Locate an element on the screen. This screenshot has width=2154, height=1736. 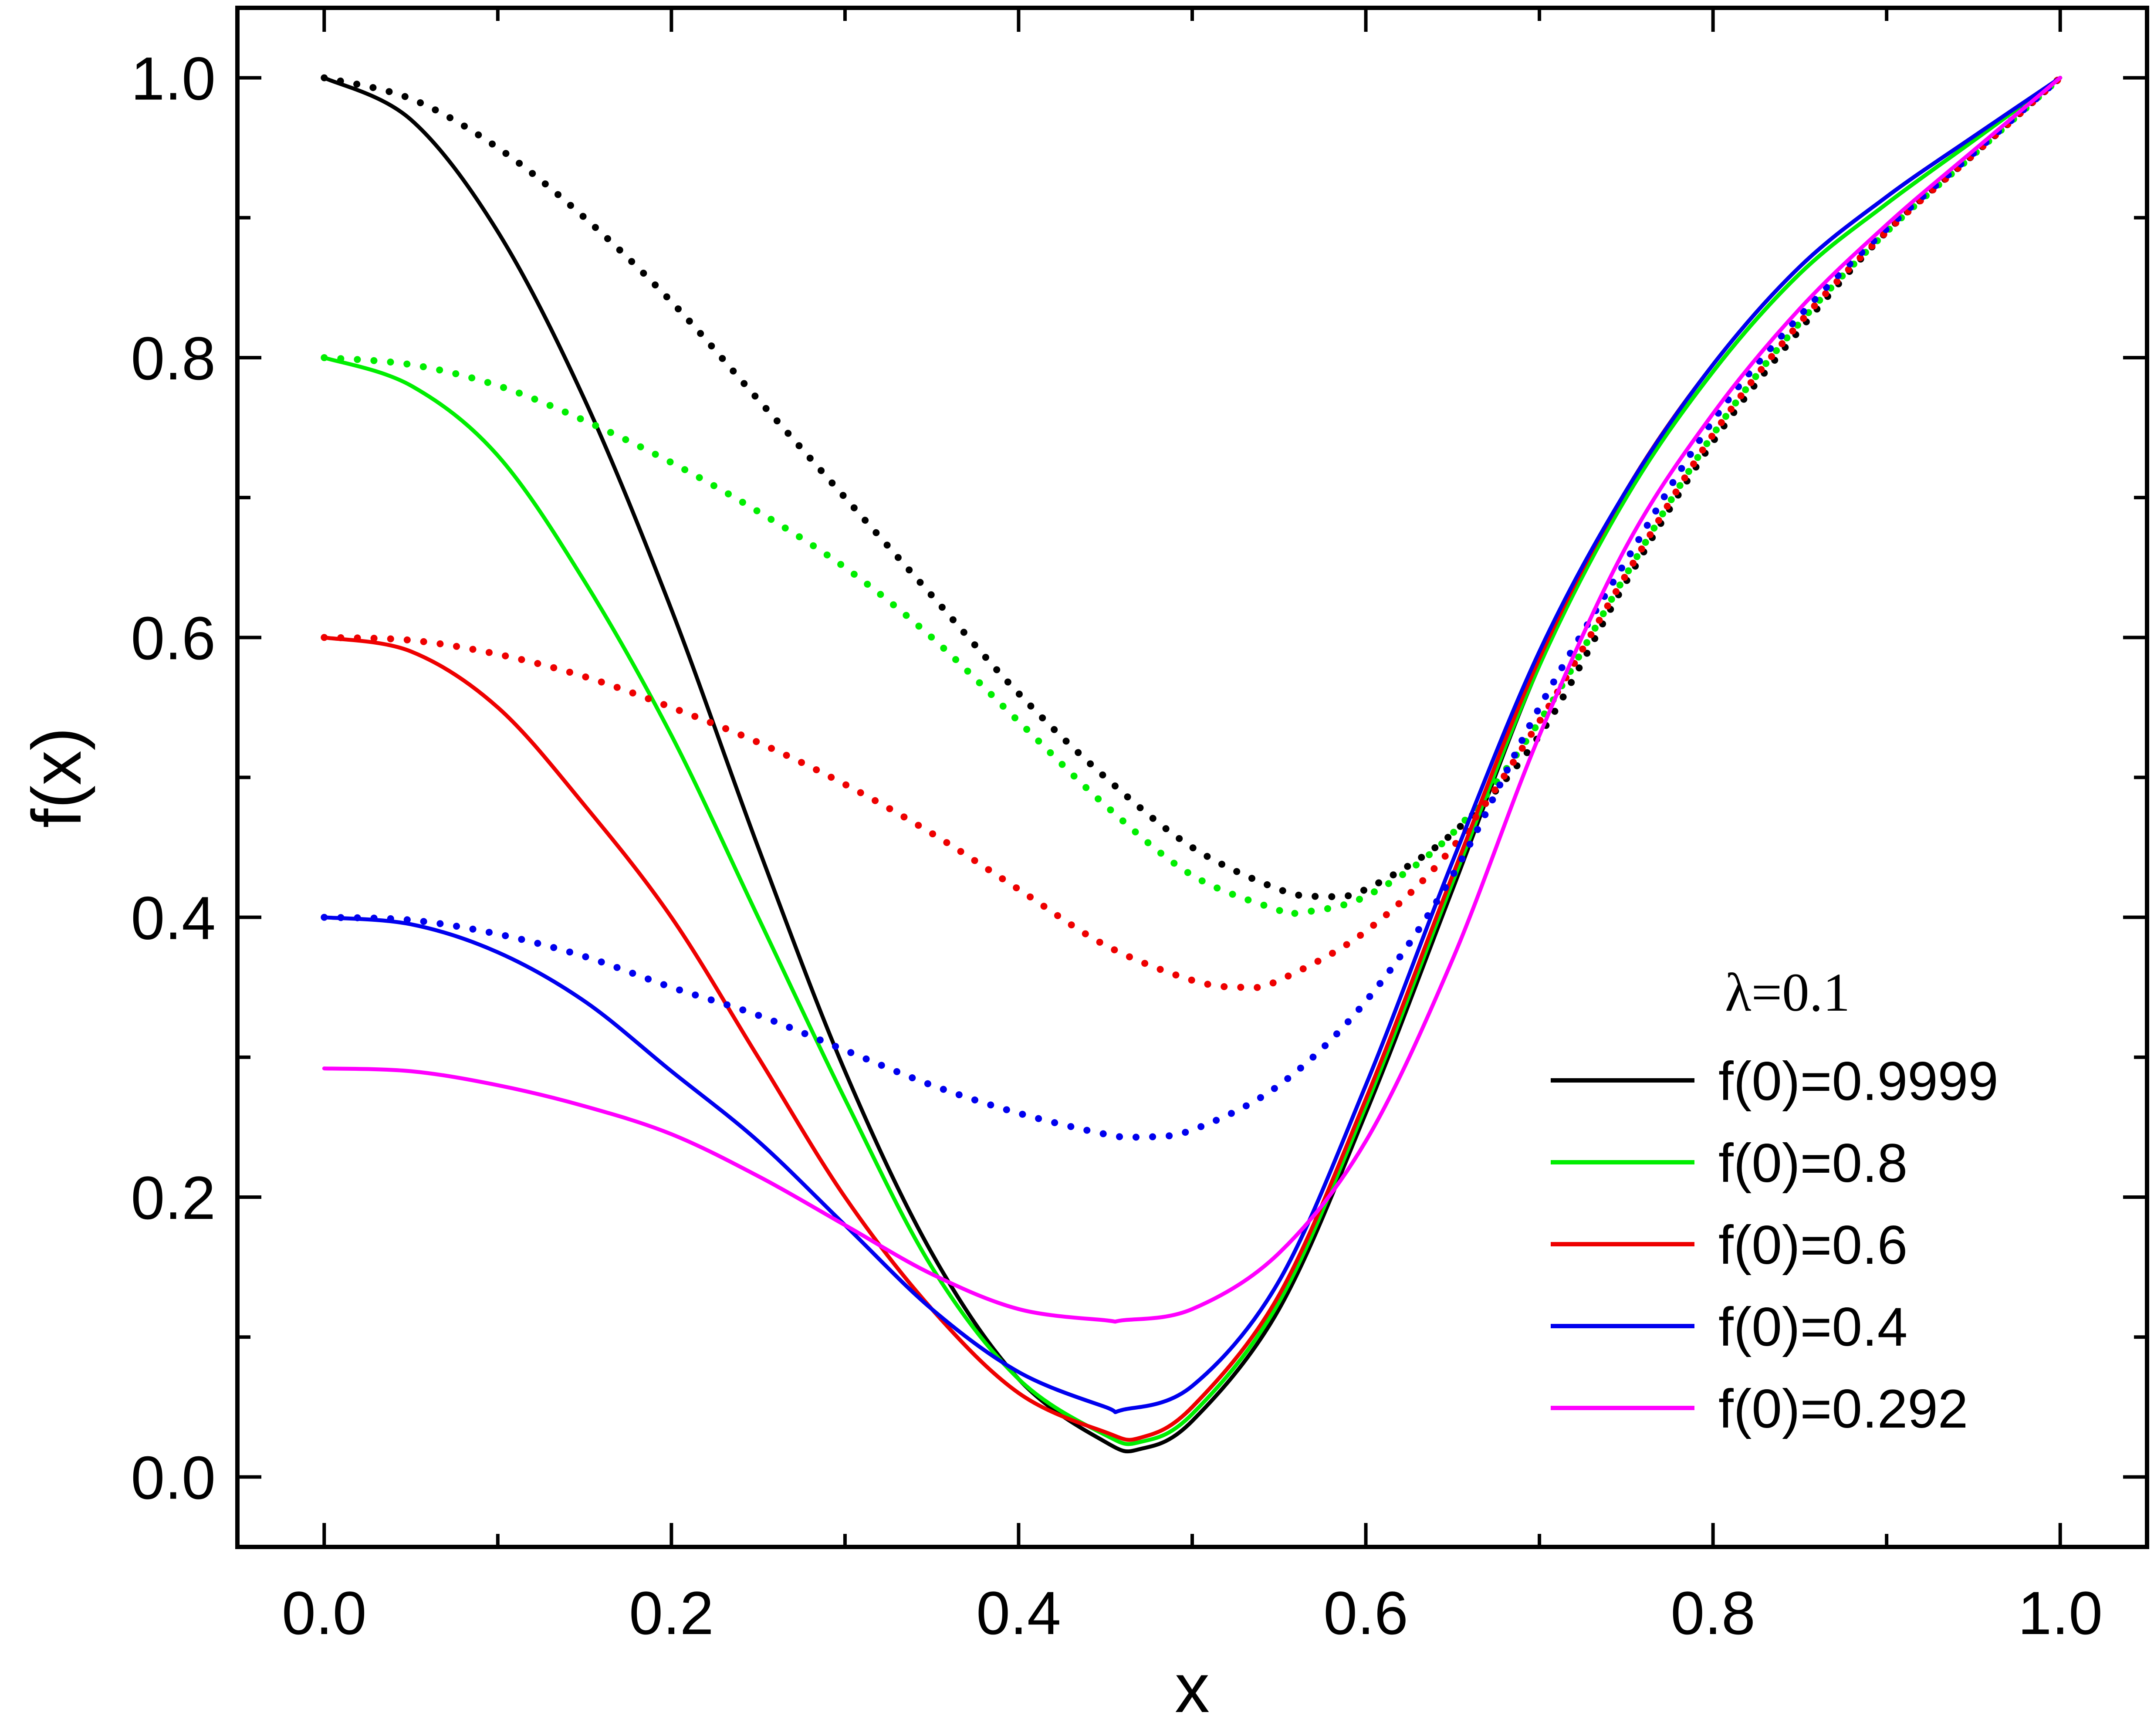
legend-title: λ=0.1 is located at coordinates (1787, 993).